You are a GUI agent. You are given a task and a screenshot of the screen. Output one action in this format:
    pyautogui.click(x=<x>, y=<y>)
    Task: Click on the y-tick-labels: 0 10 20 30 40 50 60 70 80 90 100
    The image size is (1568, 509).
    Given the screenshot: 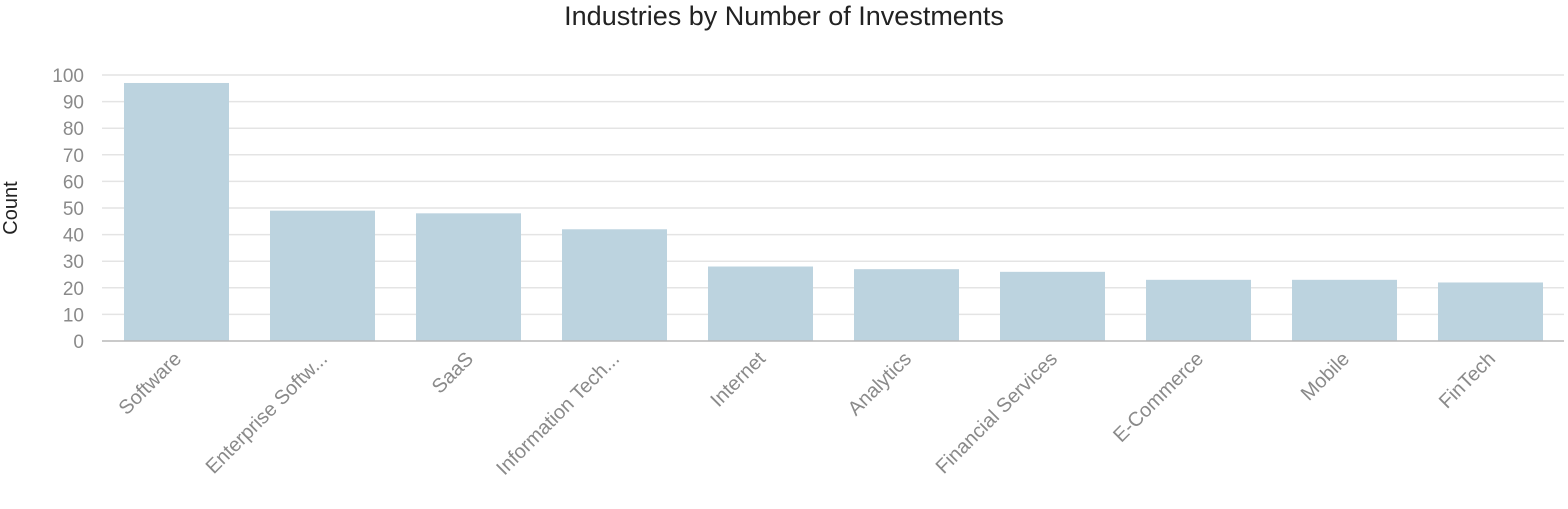 What is the action you would take?
    pyautogui.click(x=68, y=209)
    